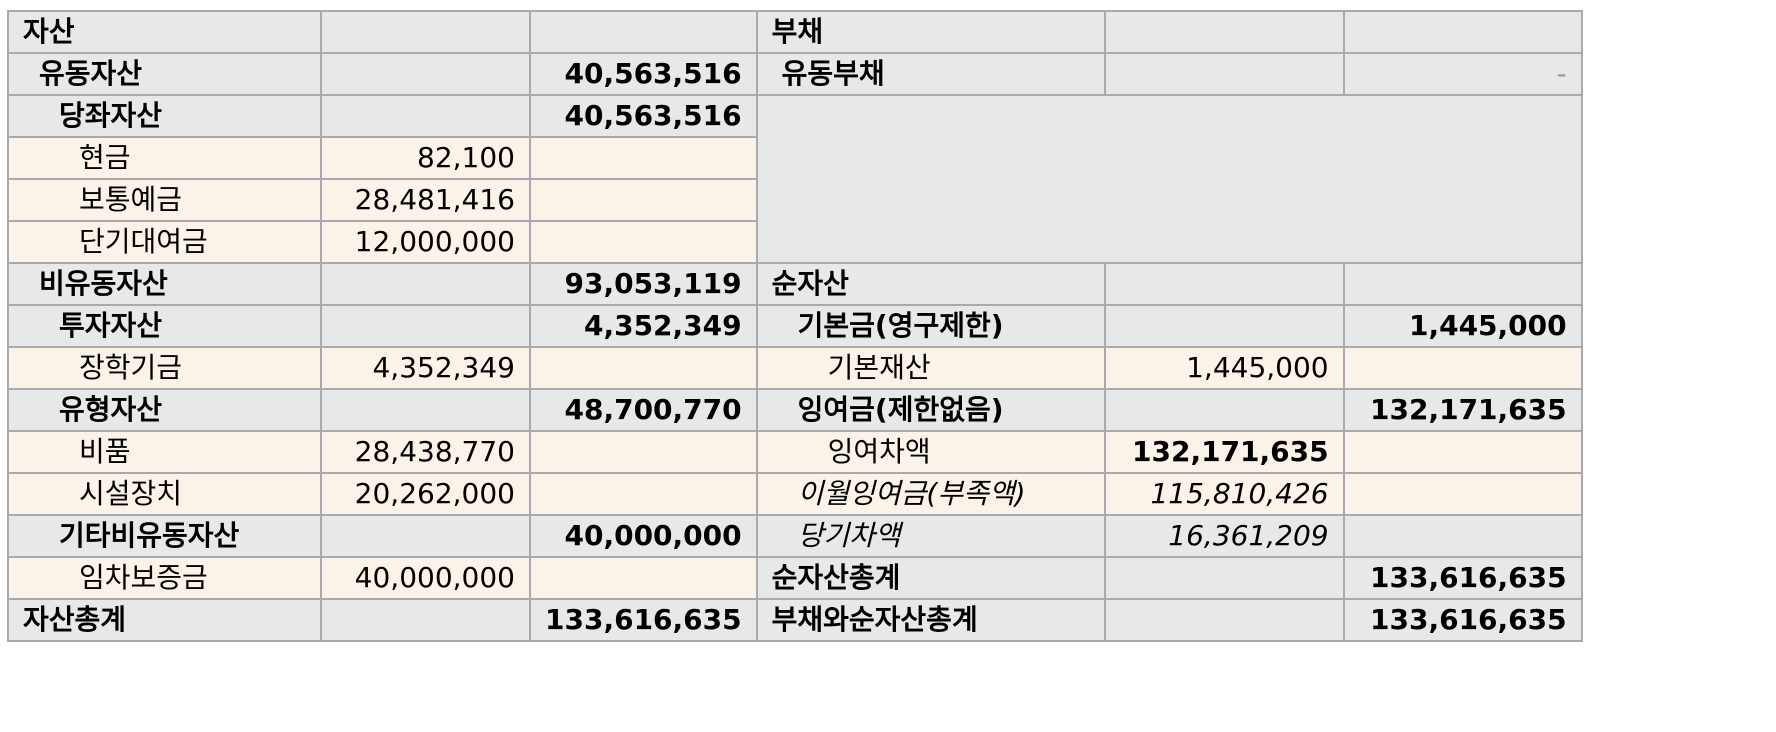  I want to click on noncurrent-assets-total: 93,053,119, so click(643, 284).